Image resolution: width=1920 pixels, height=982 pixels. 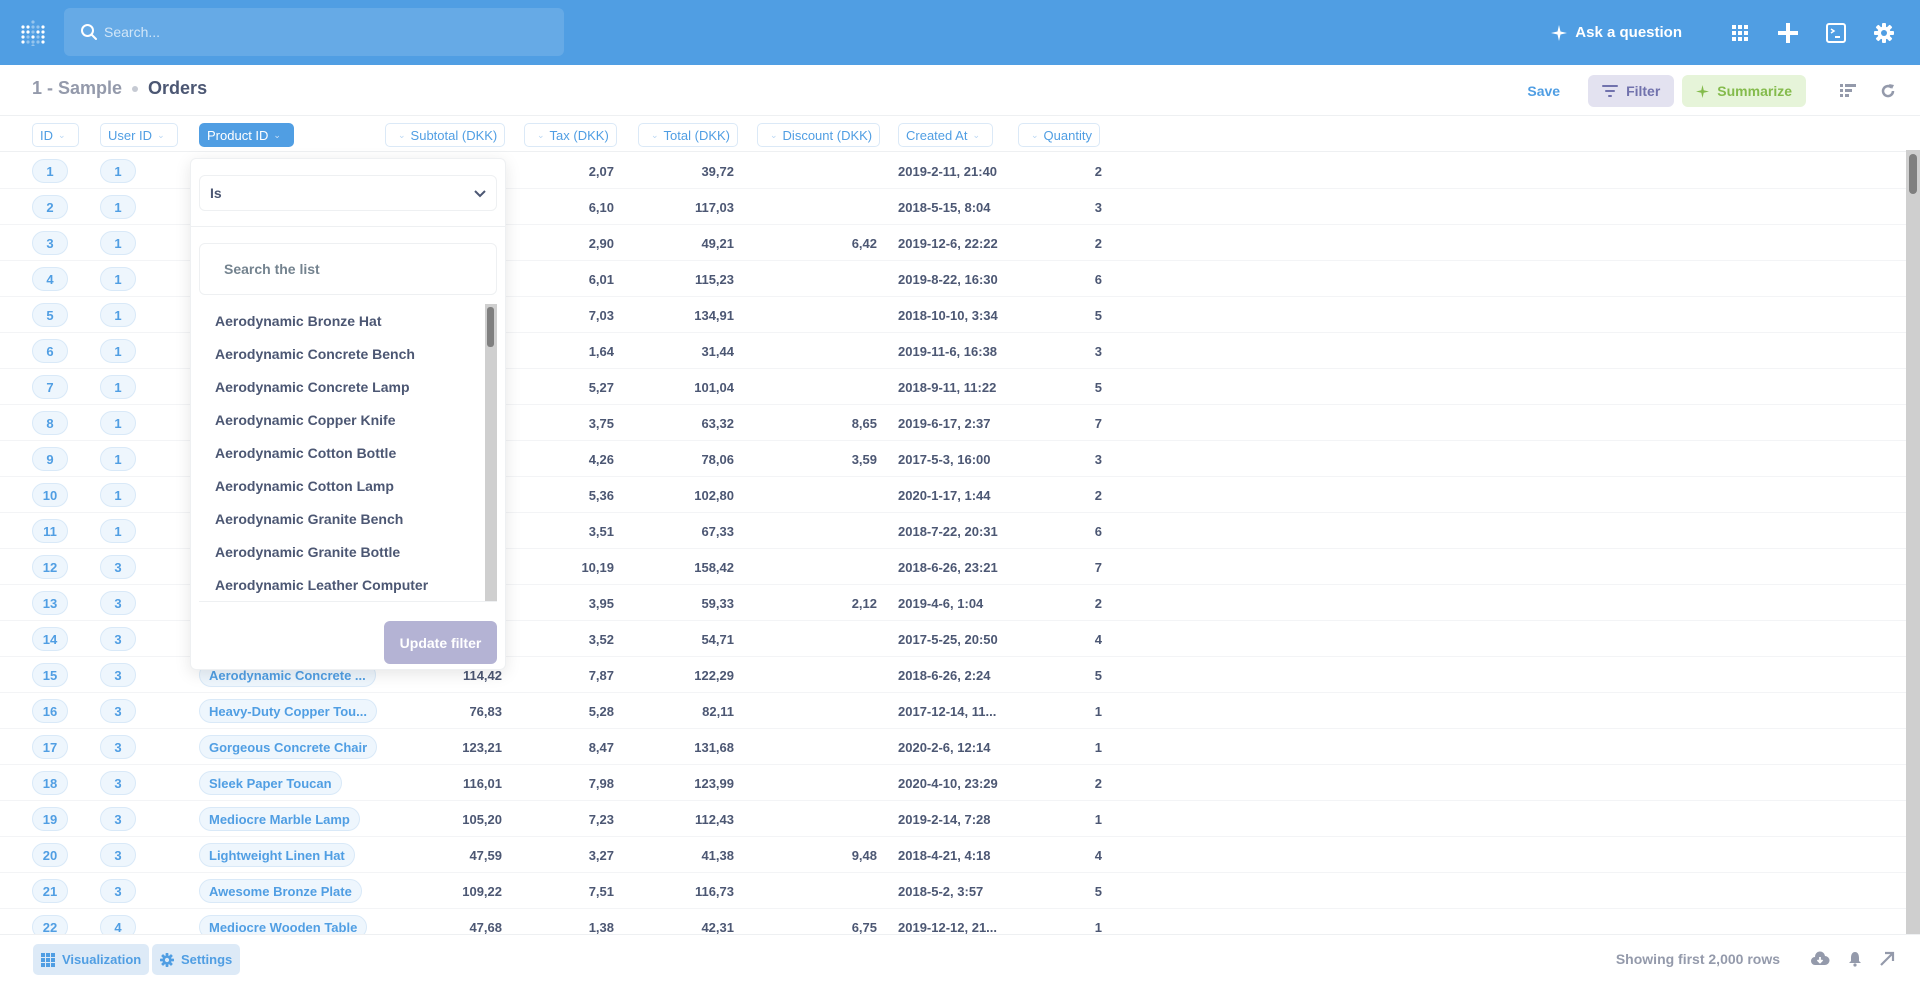 I want to click on column-header-quantity: ⌄ Quantity, so click(x=1059, y=135).